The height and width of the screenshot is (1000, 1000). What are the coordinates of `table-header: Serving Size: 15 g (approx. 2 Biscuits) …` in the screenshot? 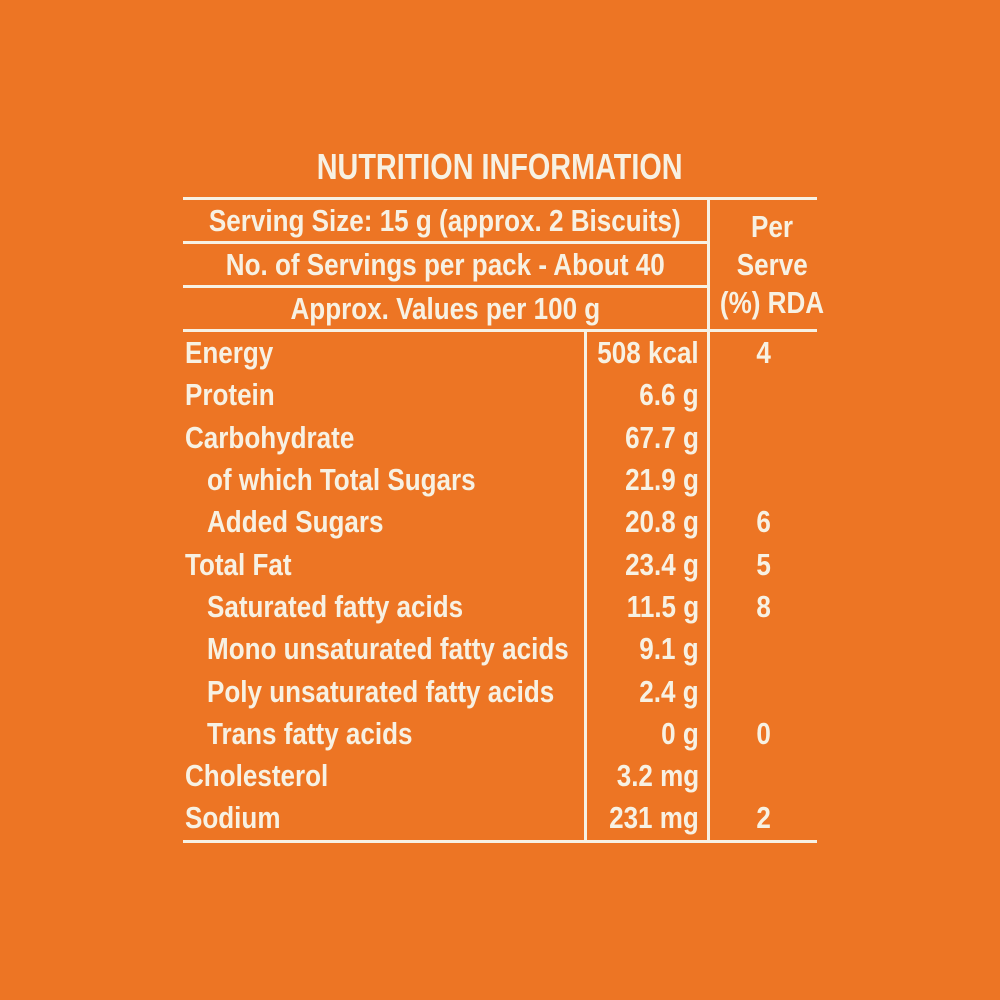 It's located at (503, 266).